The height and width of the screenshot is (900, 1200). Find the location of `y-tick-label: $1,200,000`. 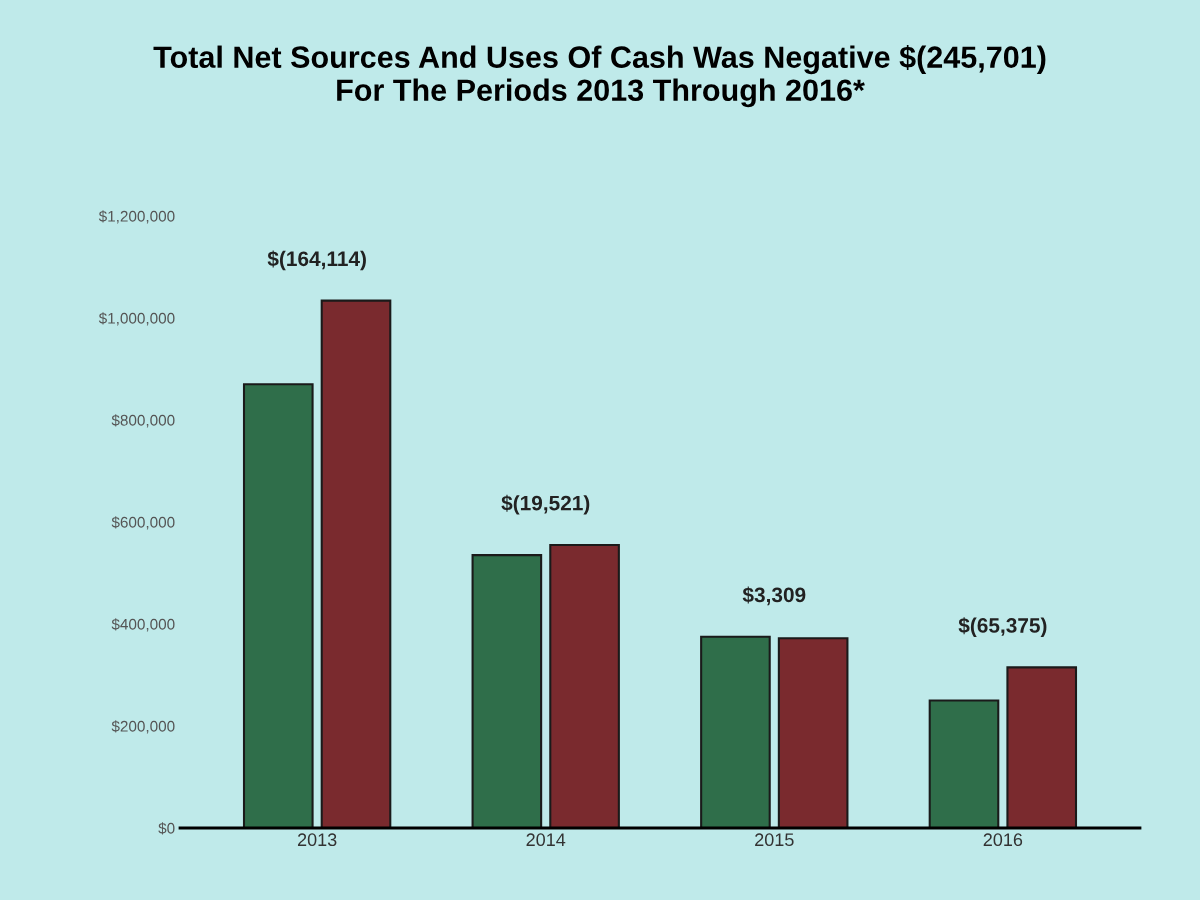

y-tick-label: $1,200,000 is located at coordinates (136, 217).